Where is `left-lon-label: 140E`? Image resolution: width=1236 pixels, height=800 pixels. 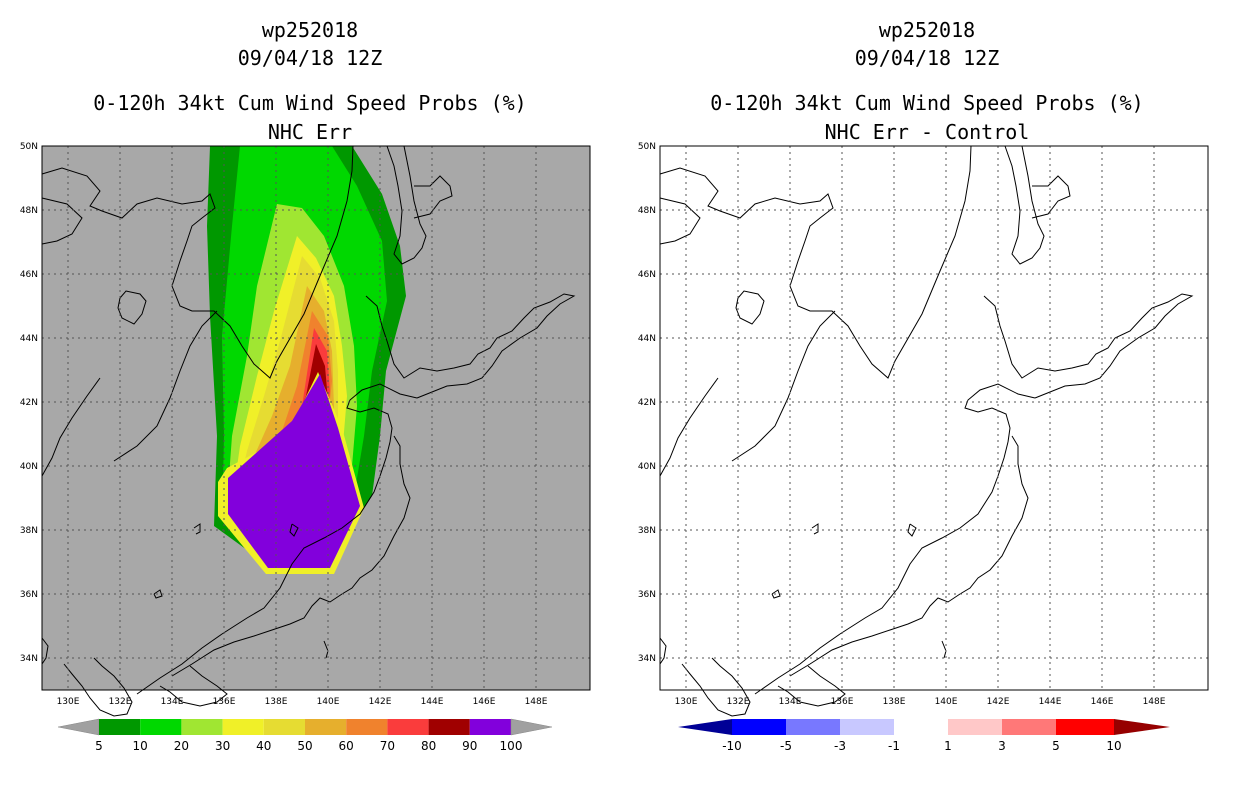 left-lon-label: 140E is located at coordinates (328, 702).